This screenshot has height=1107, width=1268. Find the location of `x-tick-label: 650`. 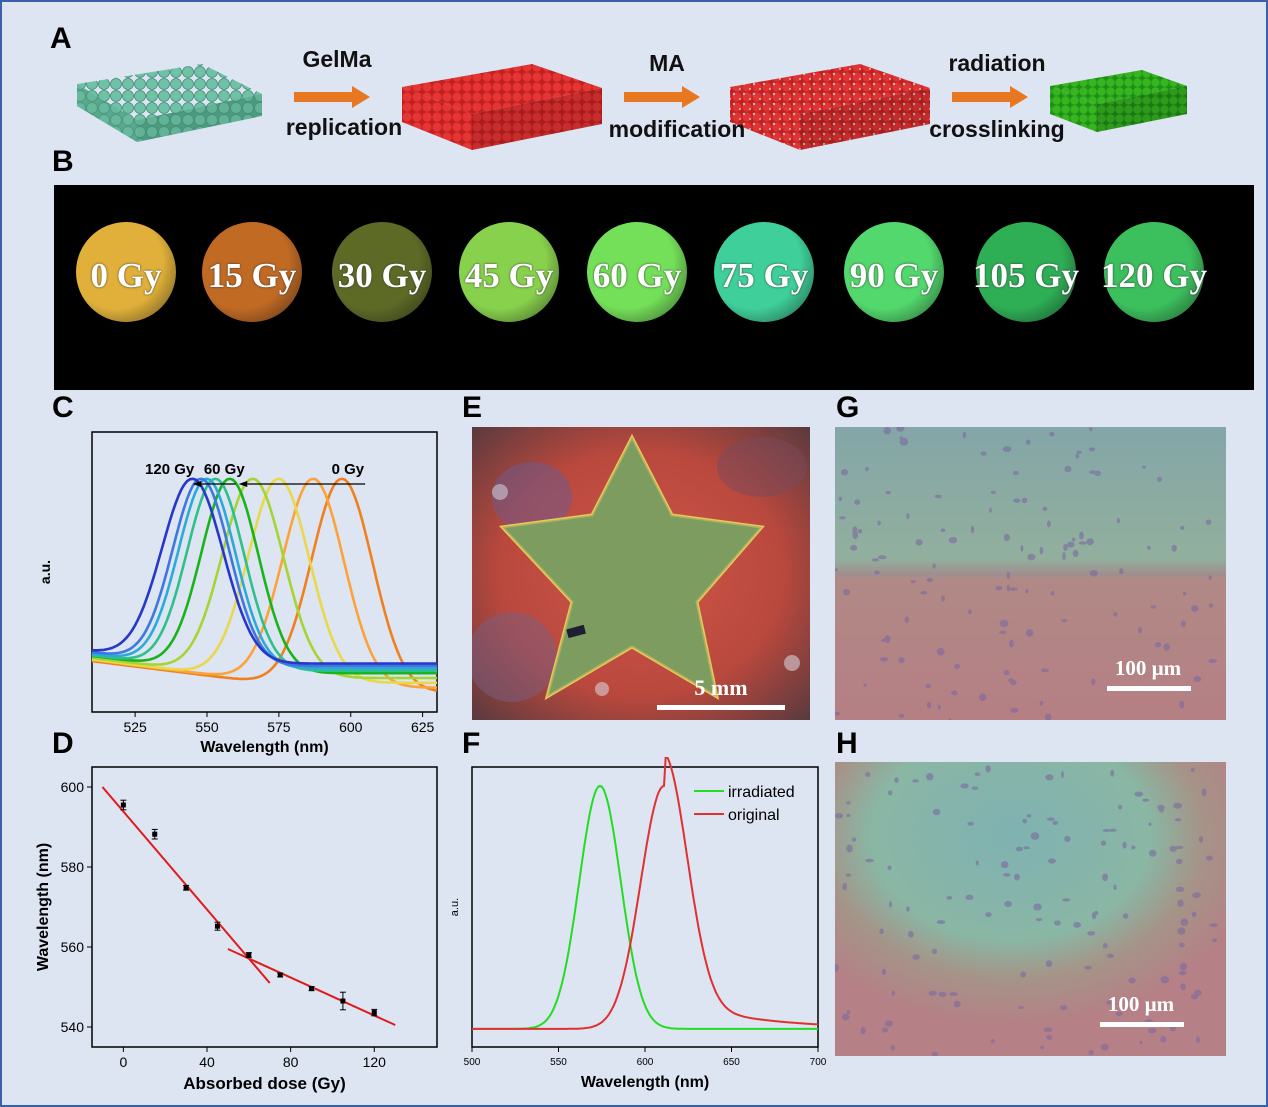

x-tick-label: 650 is located at coordinates (731, 1062).